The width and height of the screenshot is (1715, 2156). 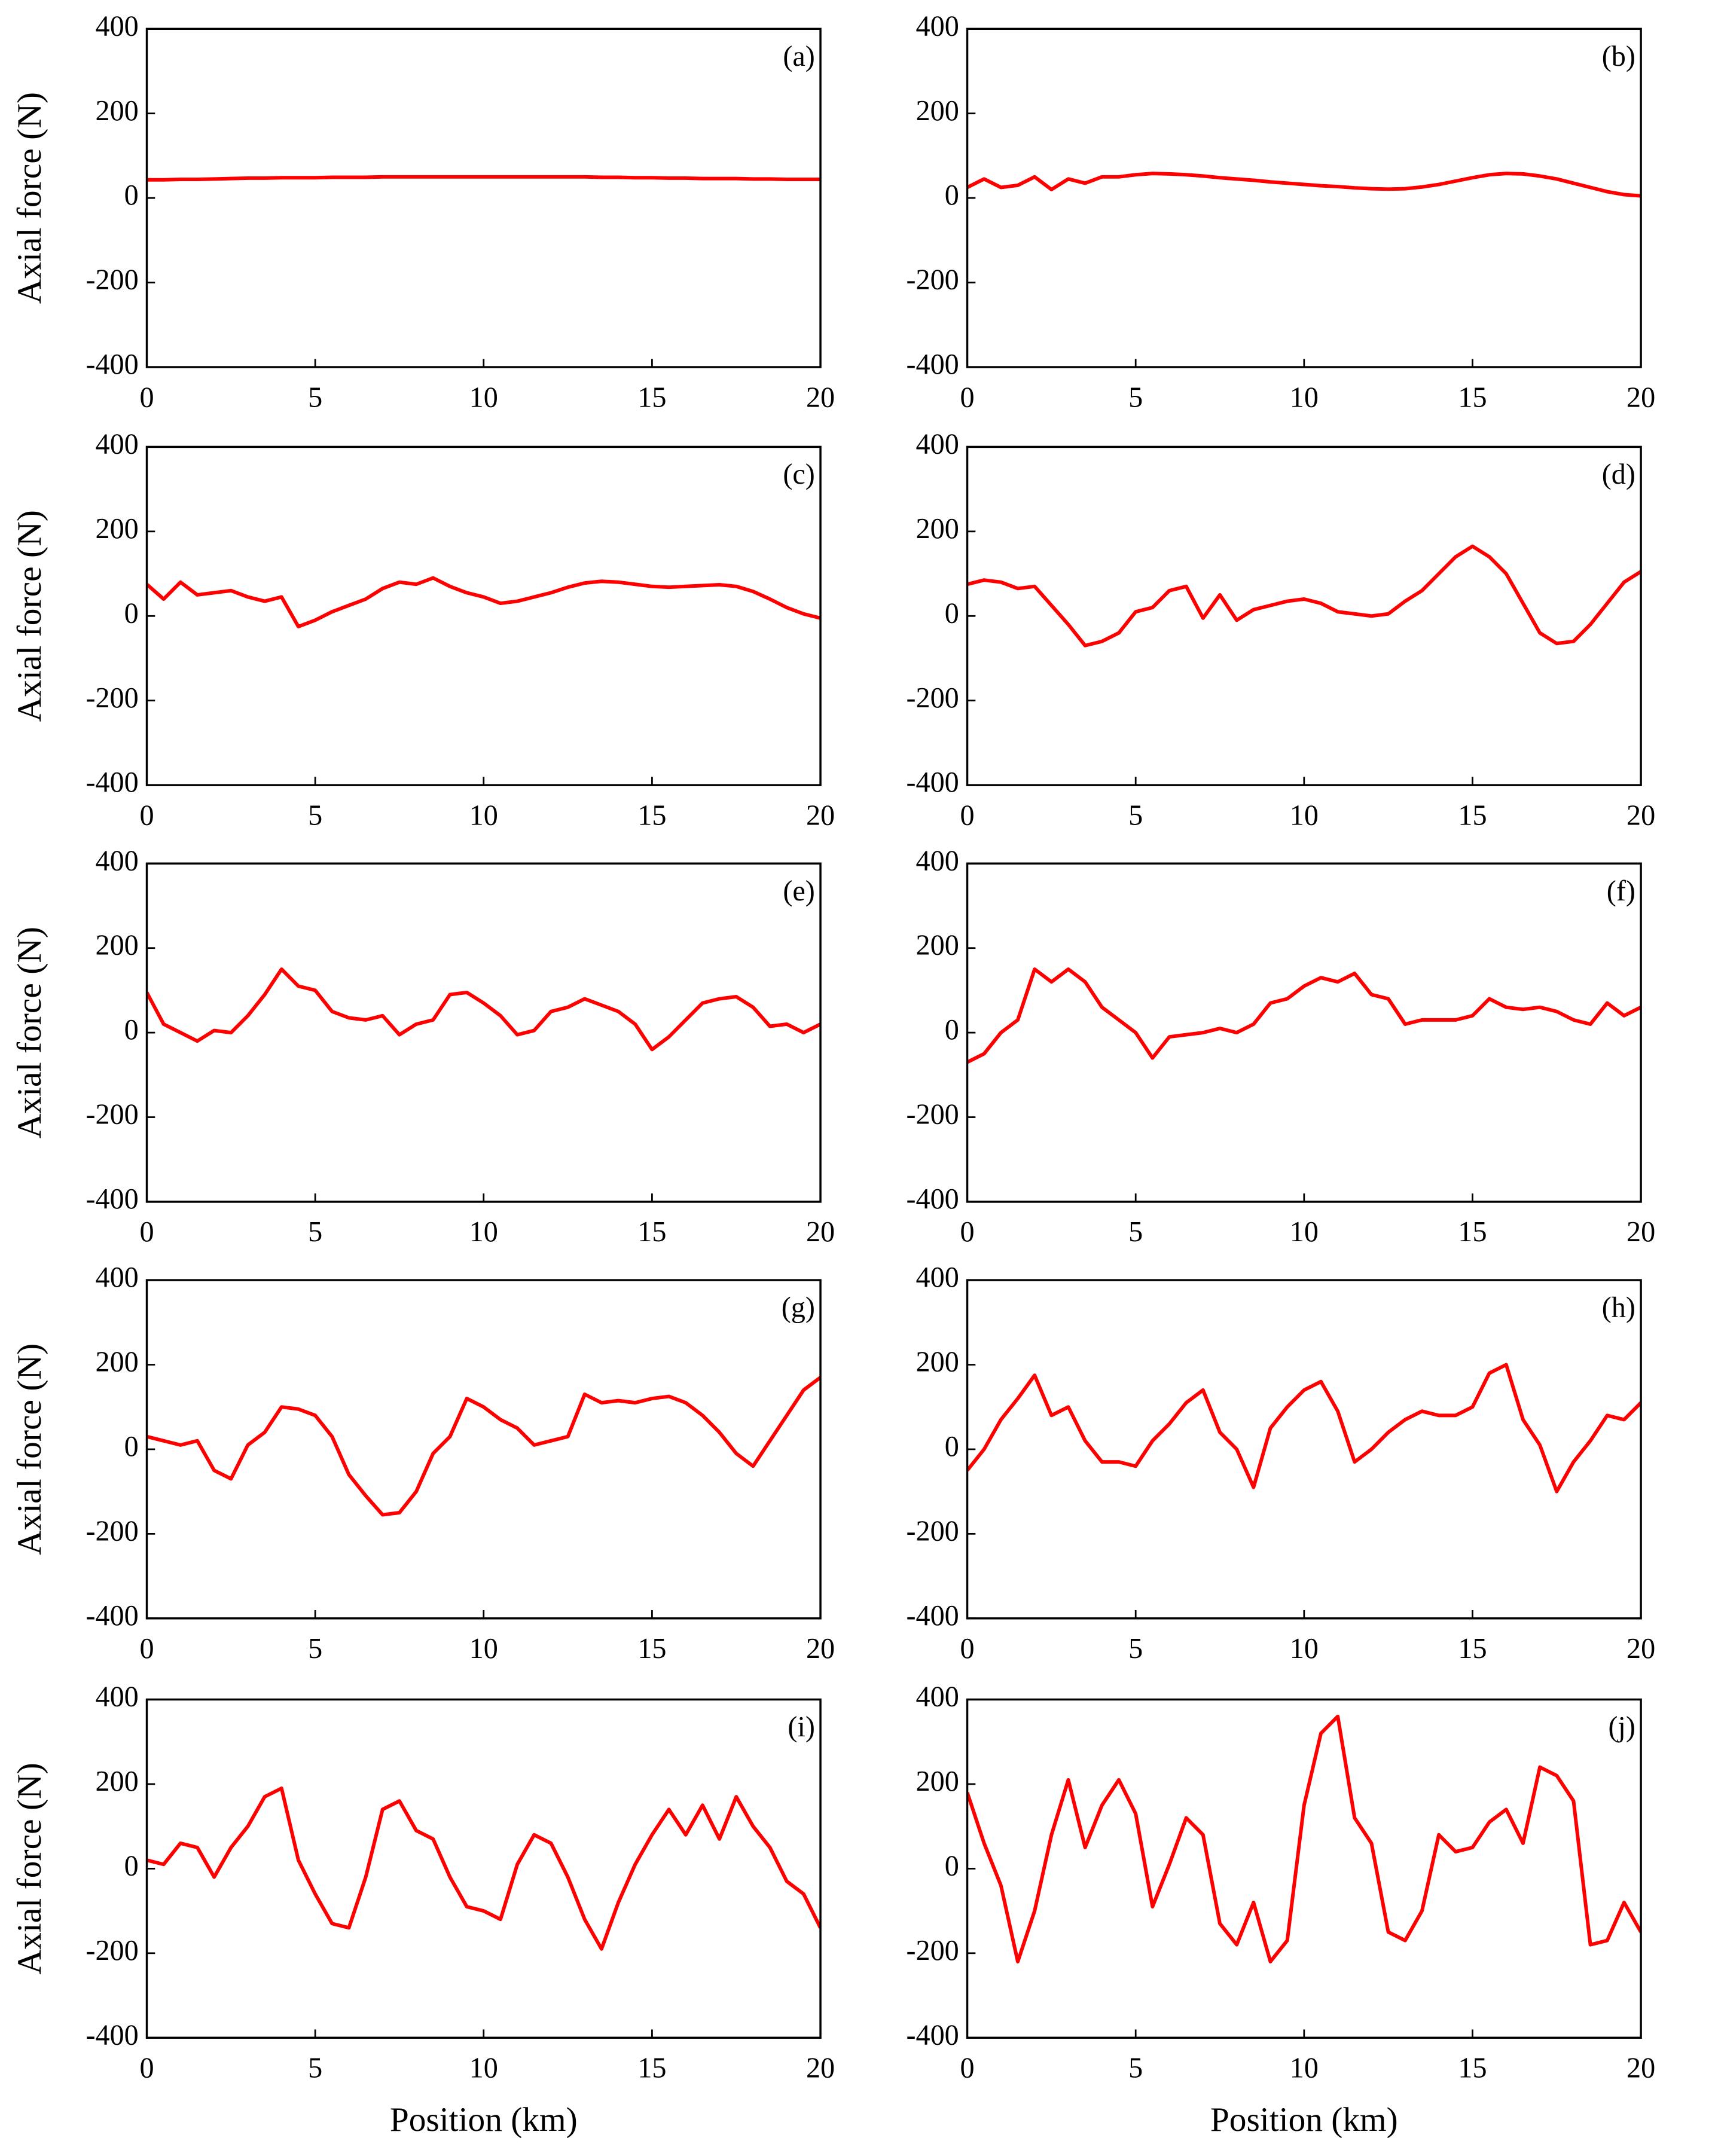 What do you see at coordinates (1304, 2120) in the screenshot?
I see `x-axis-title: Position (km)` at bounding box center [1304, 2120].